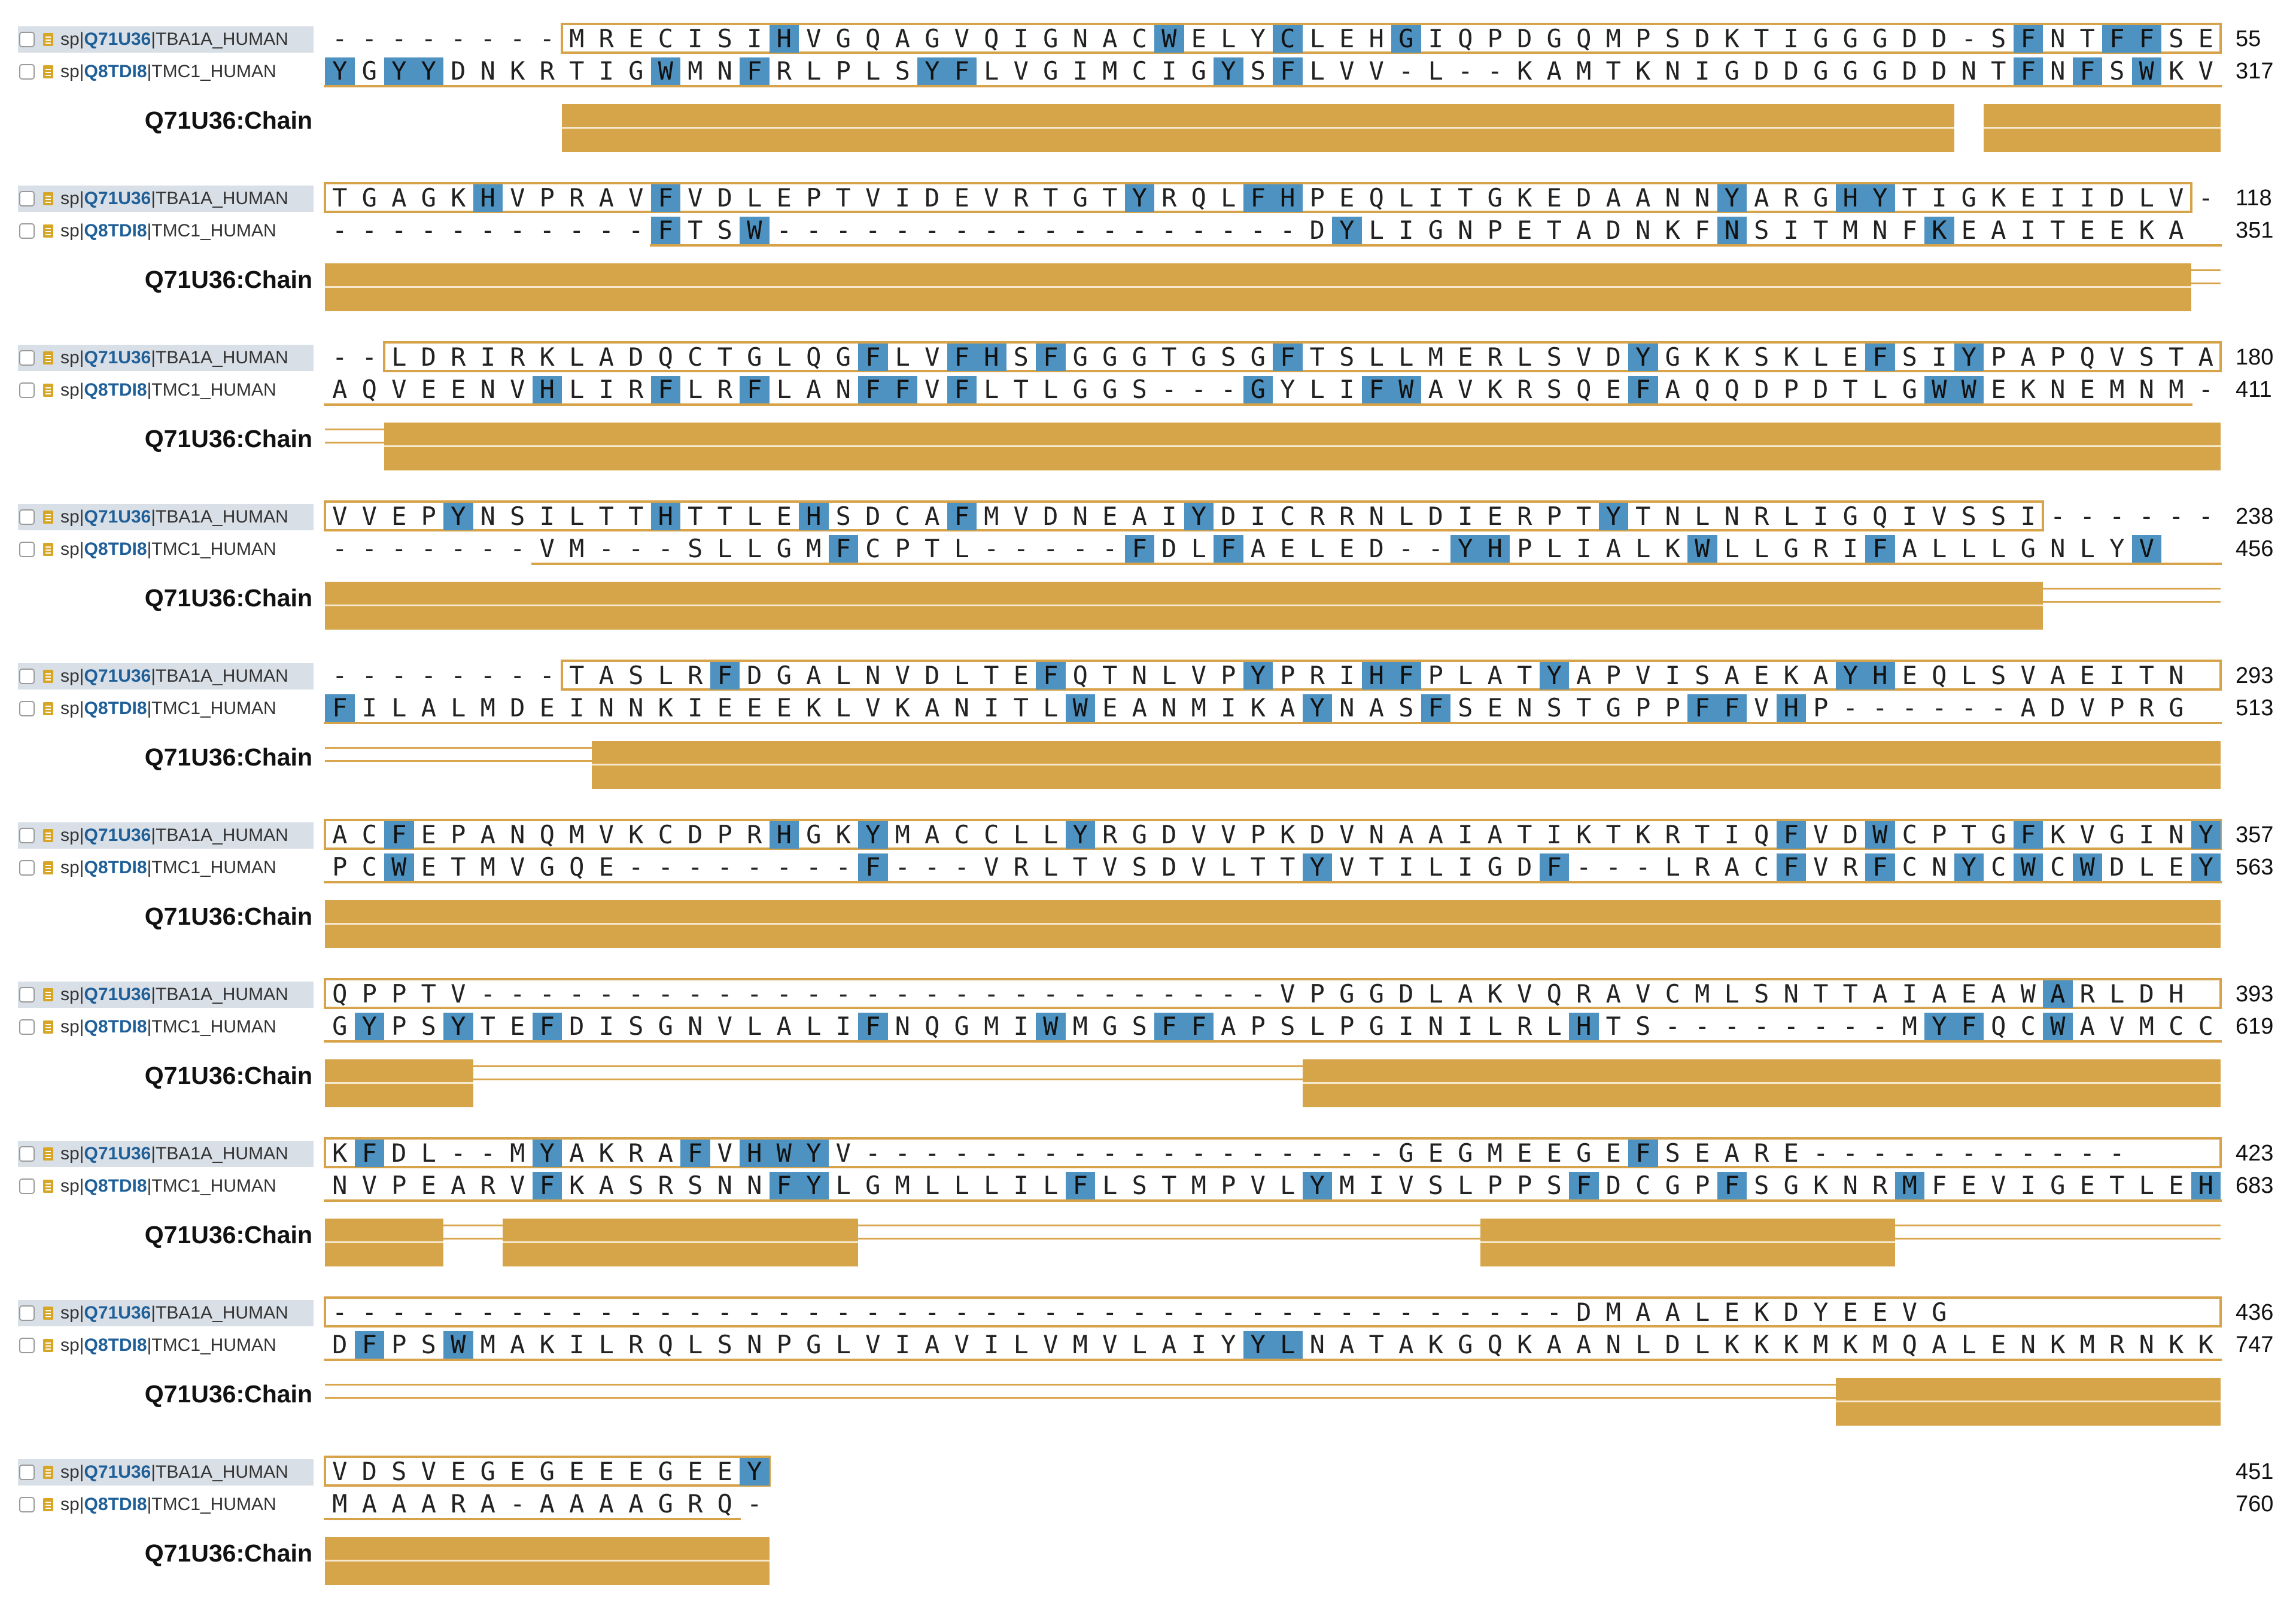 This screenshot has height=1610, width=2296. I want to click on residue: V, so click(962, 38).